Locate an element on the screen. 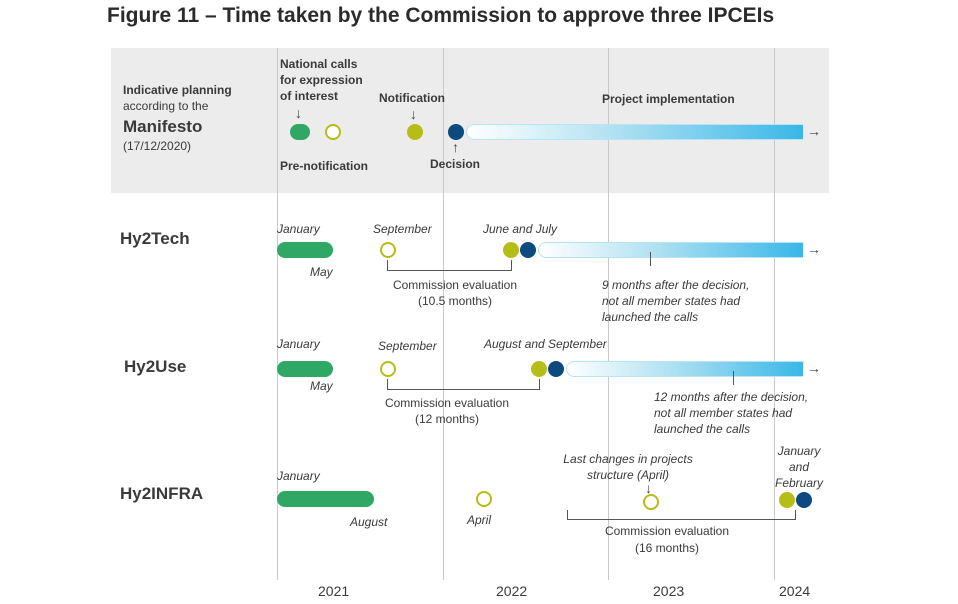  manifesto-implementation-bar is located at coordinates (634, 132).